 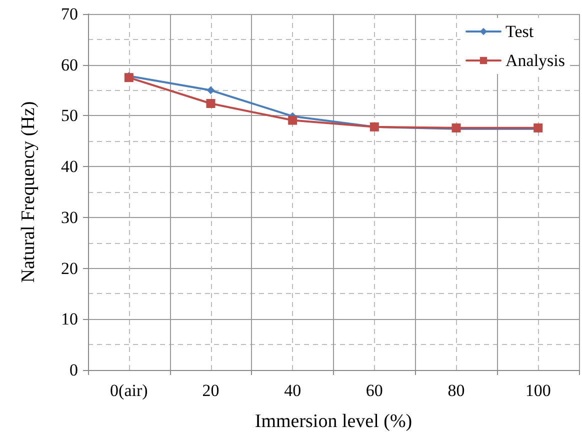 What do you see at coordinates (293, 390) in the screenshot?
I see `x-tick-label: 40` at bounding box center [293, 390].